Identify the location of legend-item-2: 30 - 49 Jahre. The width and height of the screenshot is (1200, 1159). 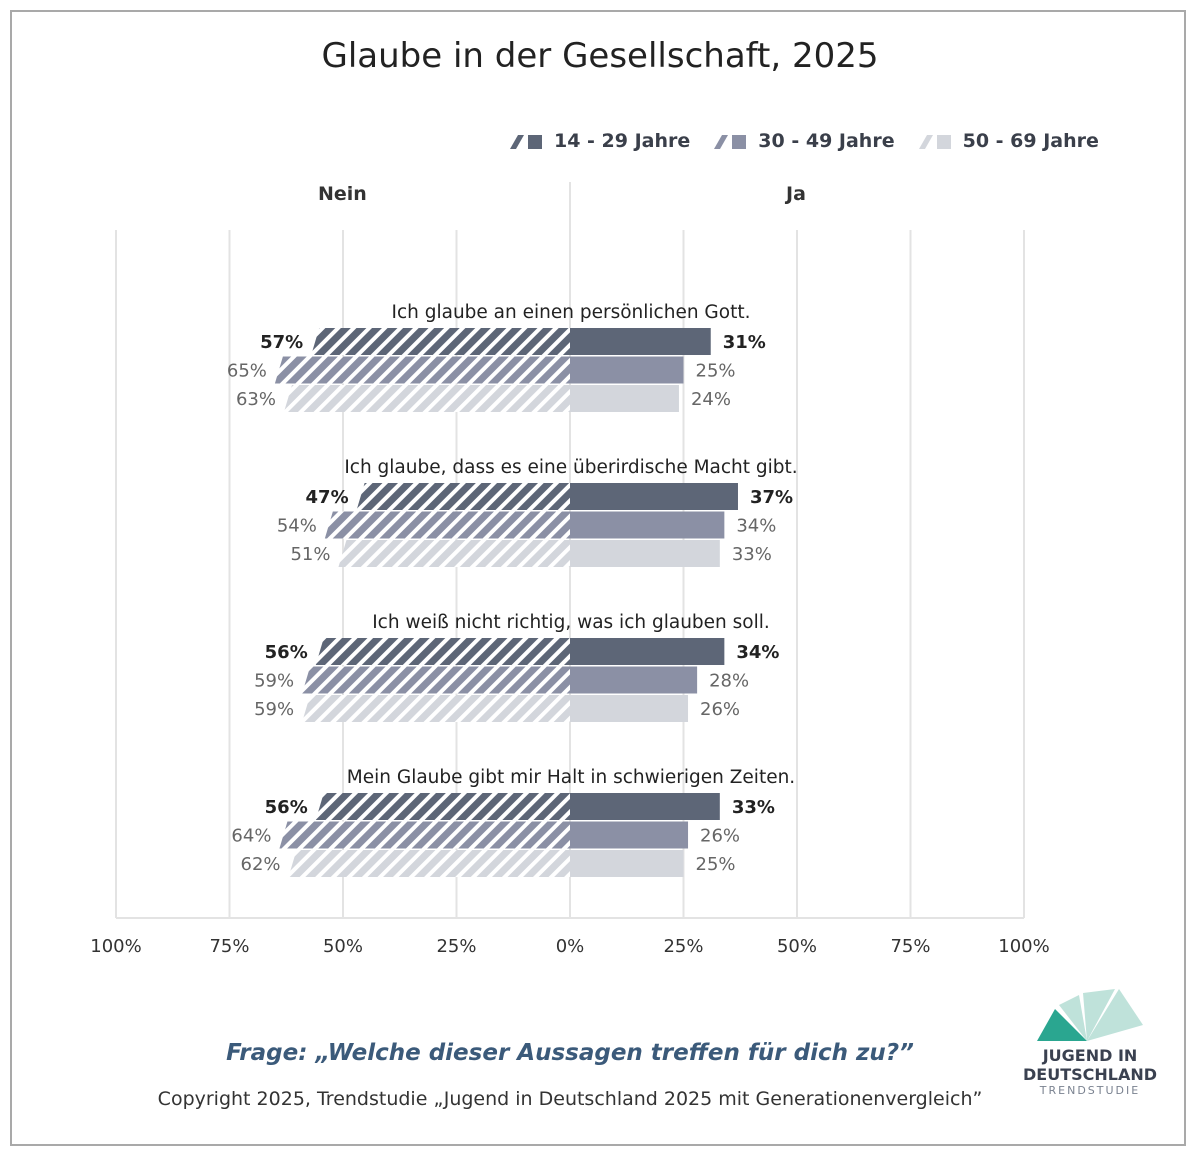
(803, 141).